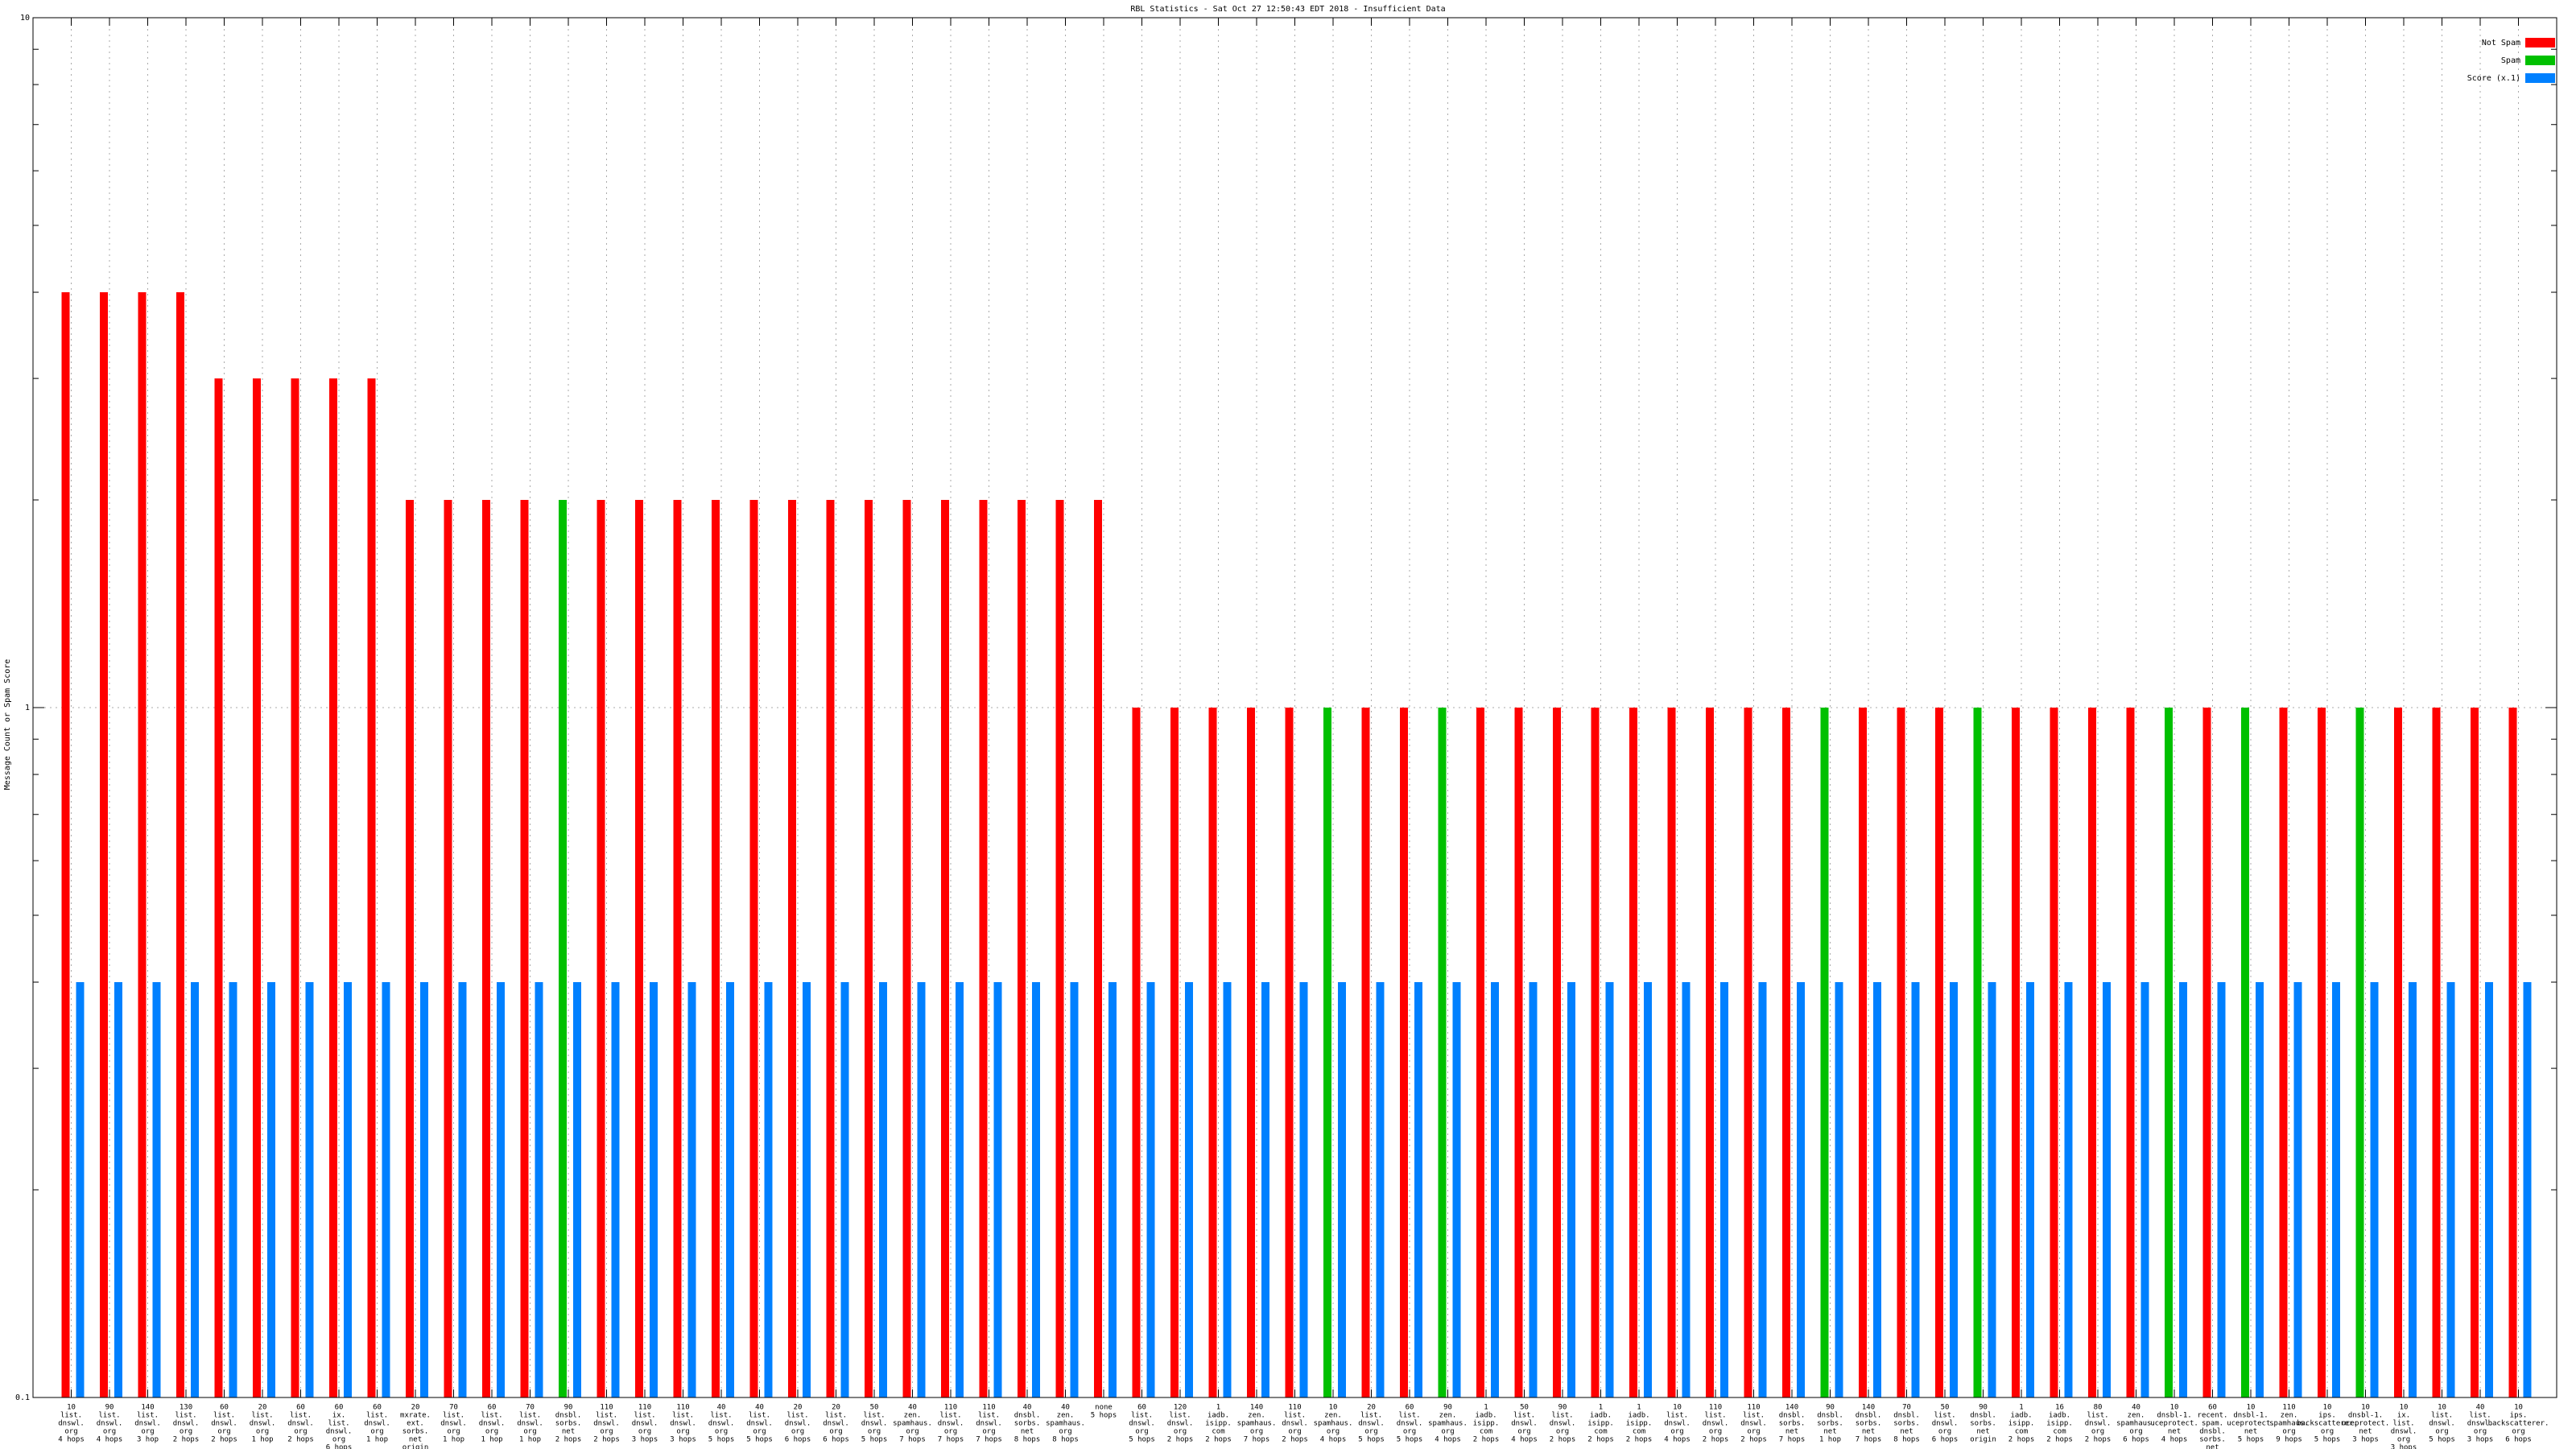 This screenshot has height=1449, width=2576. Describe the element at coordinates (2212, 1424) in the screenshot. I see `x-tick-label: spam.` at that location.